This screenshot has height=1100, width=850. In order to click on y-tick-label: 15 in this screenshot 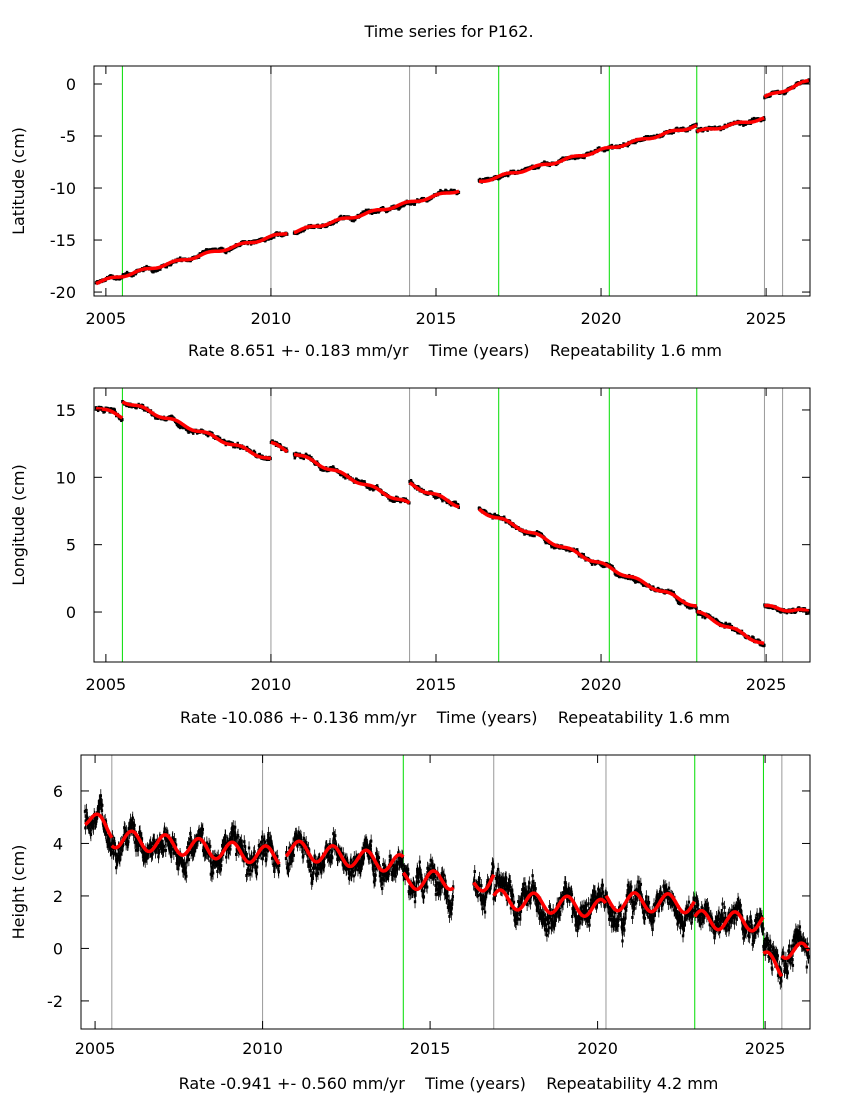, I will do `click(66, 410)`.